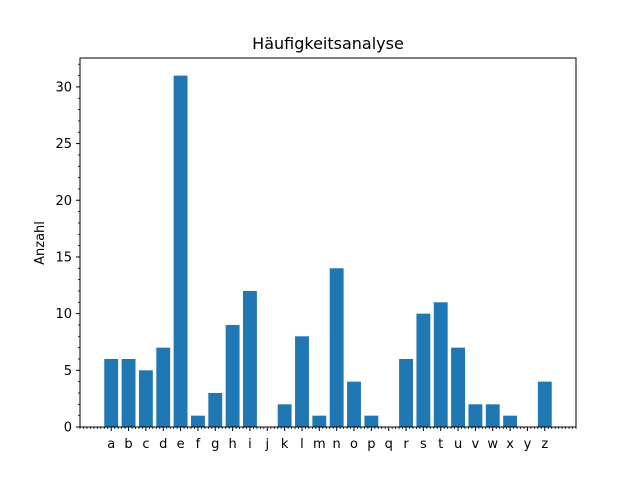  Describe the element at coordinates (492, 415) in the screenshot. I see `bar-w` at that location.